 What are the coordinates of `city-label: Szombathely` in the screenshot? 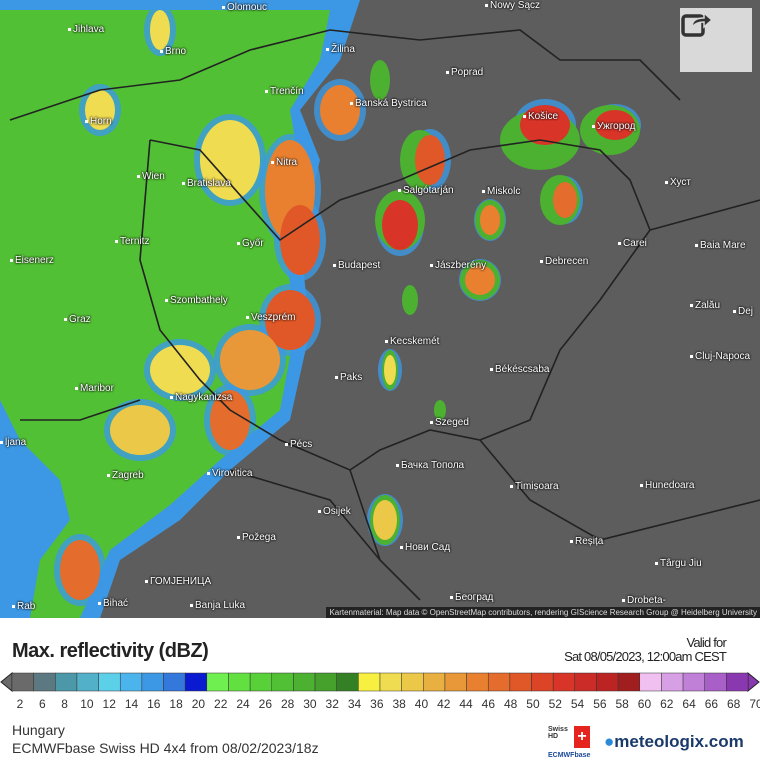 It's located at (196, 300).